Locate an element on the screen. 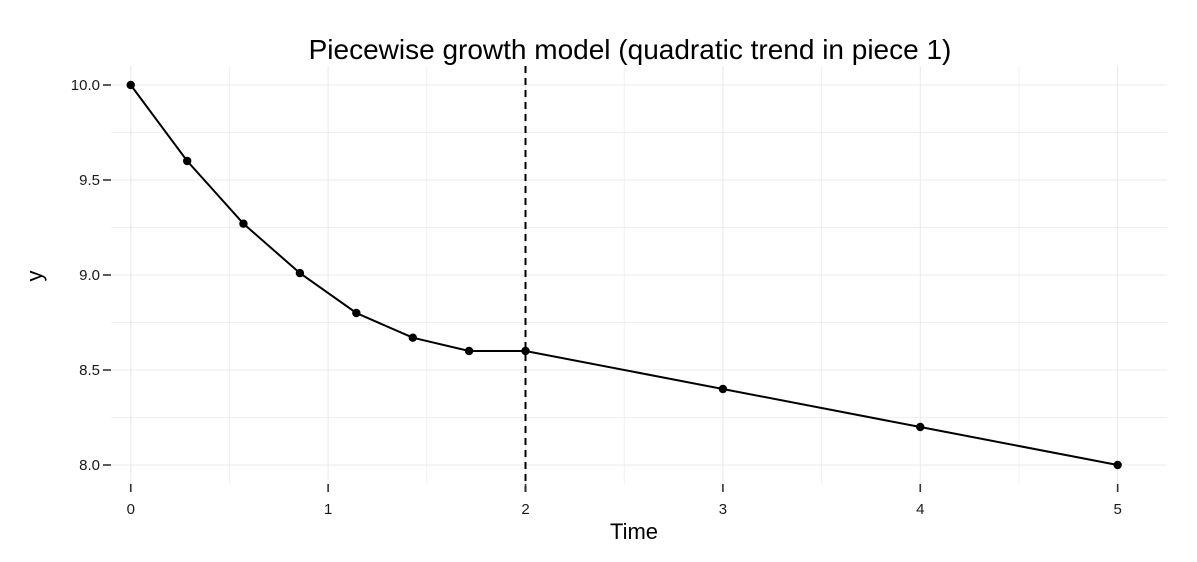 Image resolution: width=1197 pixels, height=562 pixels. x-tick-label: 5 is located at coordinates (1117, 509).